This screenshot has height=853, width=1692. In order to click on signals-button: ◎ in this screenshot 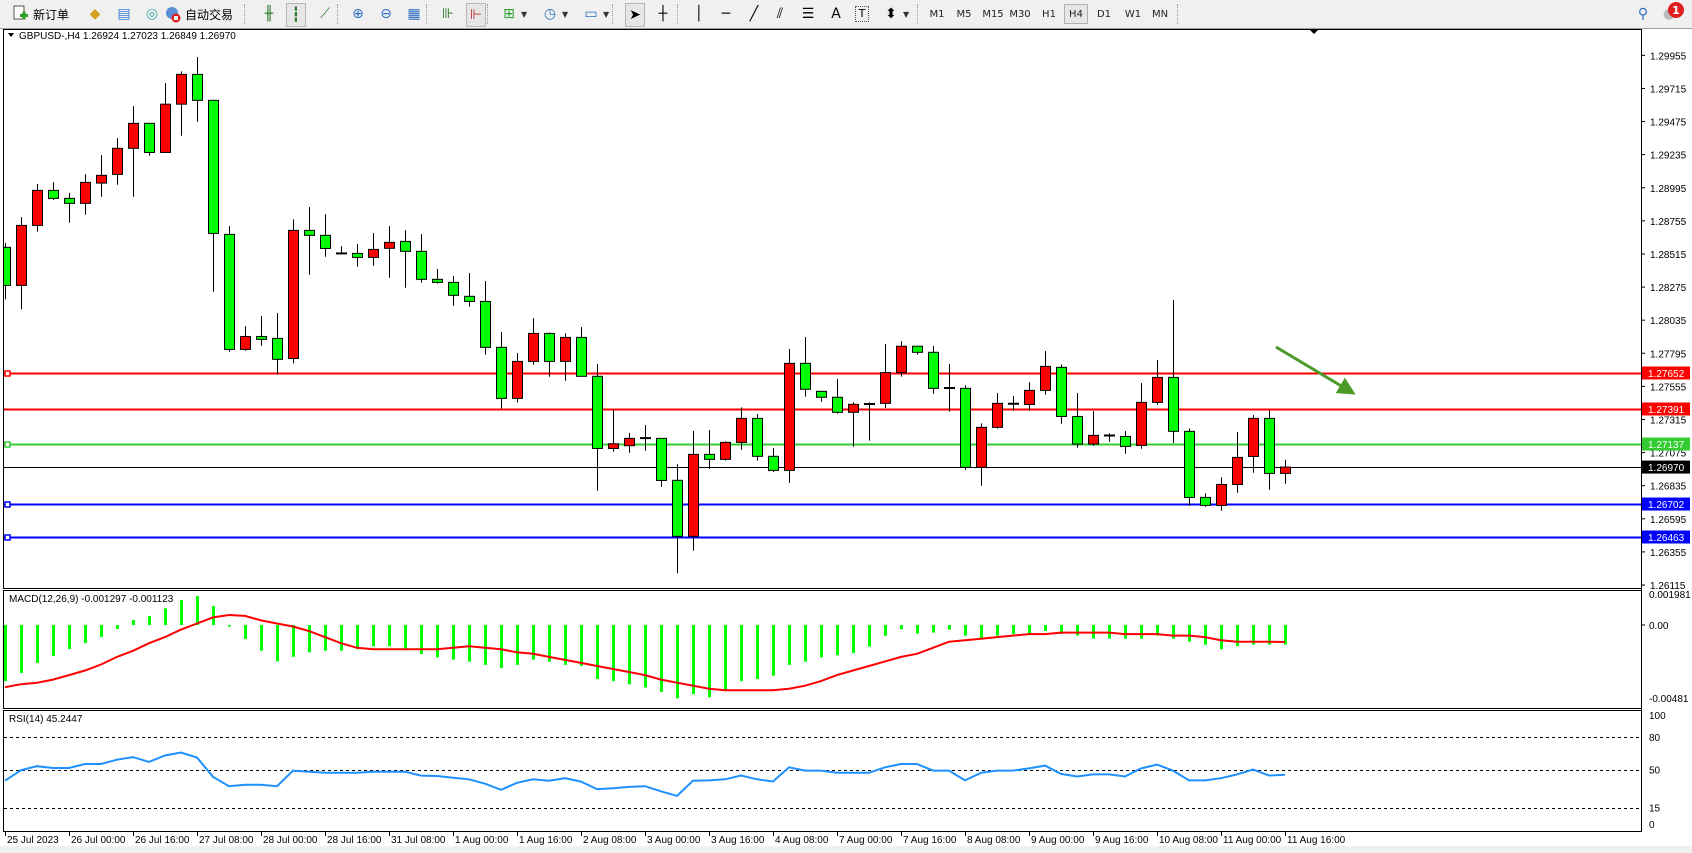, I will do `click(152, 14)`.